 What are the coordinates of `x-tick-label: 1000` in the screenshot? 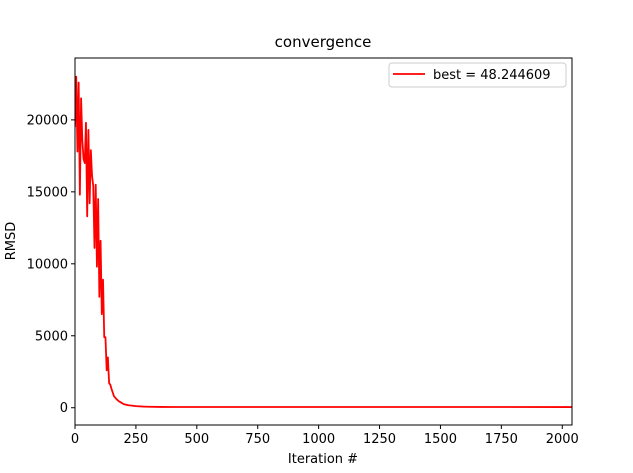 It's located at (318, 439).